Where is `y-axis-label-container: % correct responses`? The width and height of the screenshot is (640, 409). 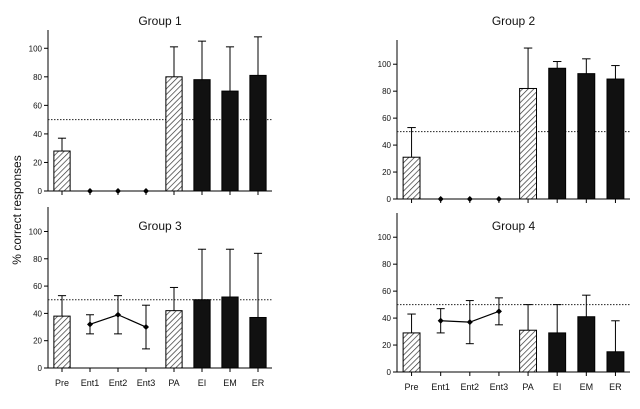
y-axis-label-container: % correct responses is located at coordinates (17, 210).